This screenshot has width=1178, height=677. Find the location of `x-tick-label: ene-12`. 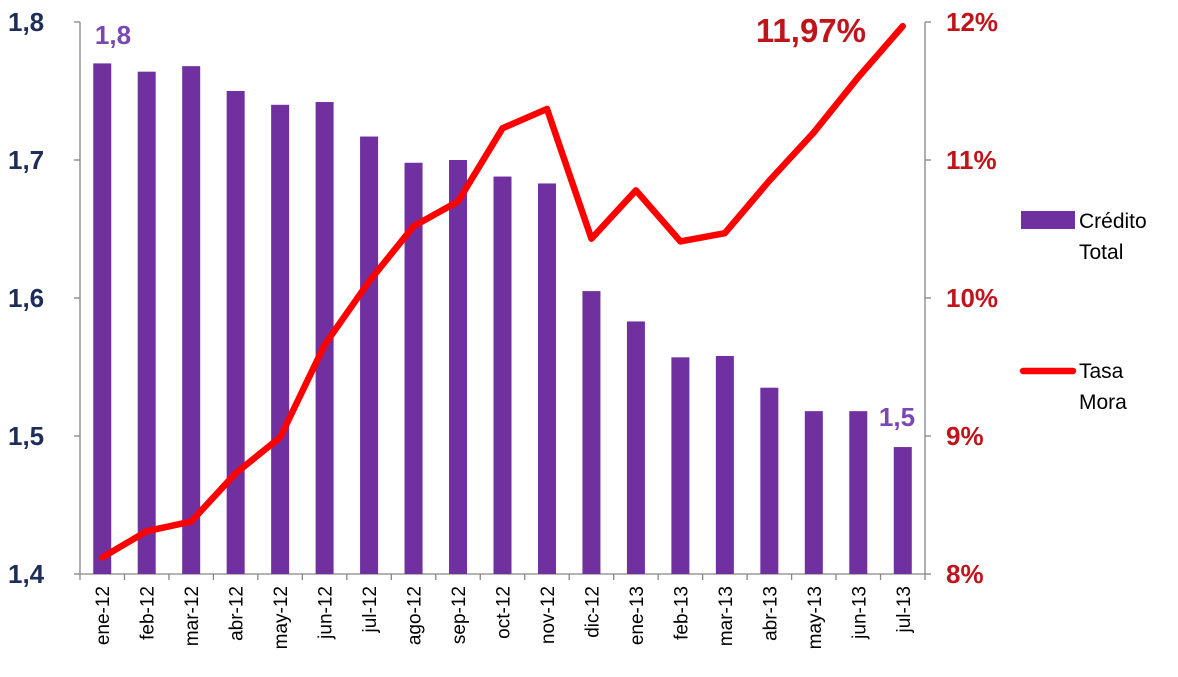

x-tick-label: ene-12 is located at coordinates (103, 615).